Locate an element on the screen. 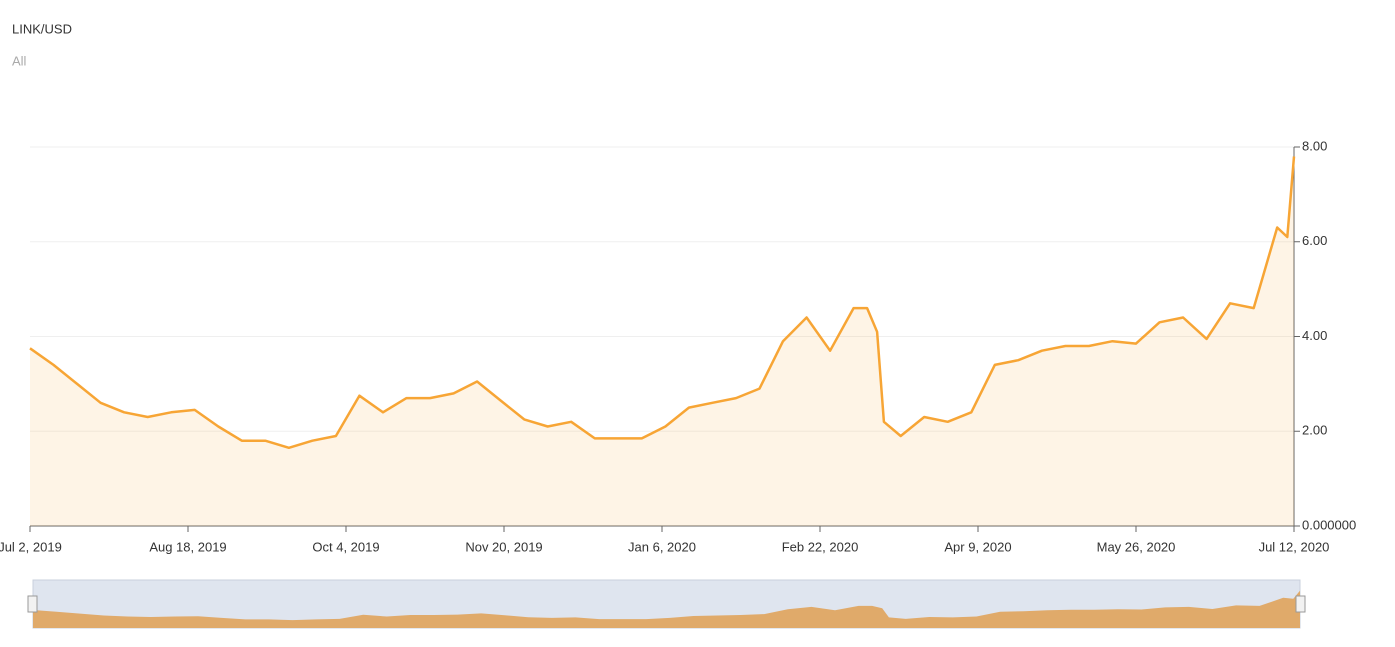 Image resolution: width=1395 pixels, height=647 pixels. y-tick-label: 2.00 is located at coordinates (1314, 430).